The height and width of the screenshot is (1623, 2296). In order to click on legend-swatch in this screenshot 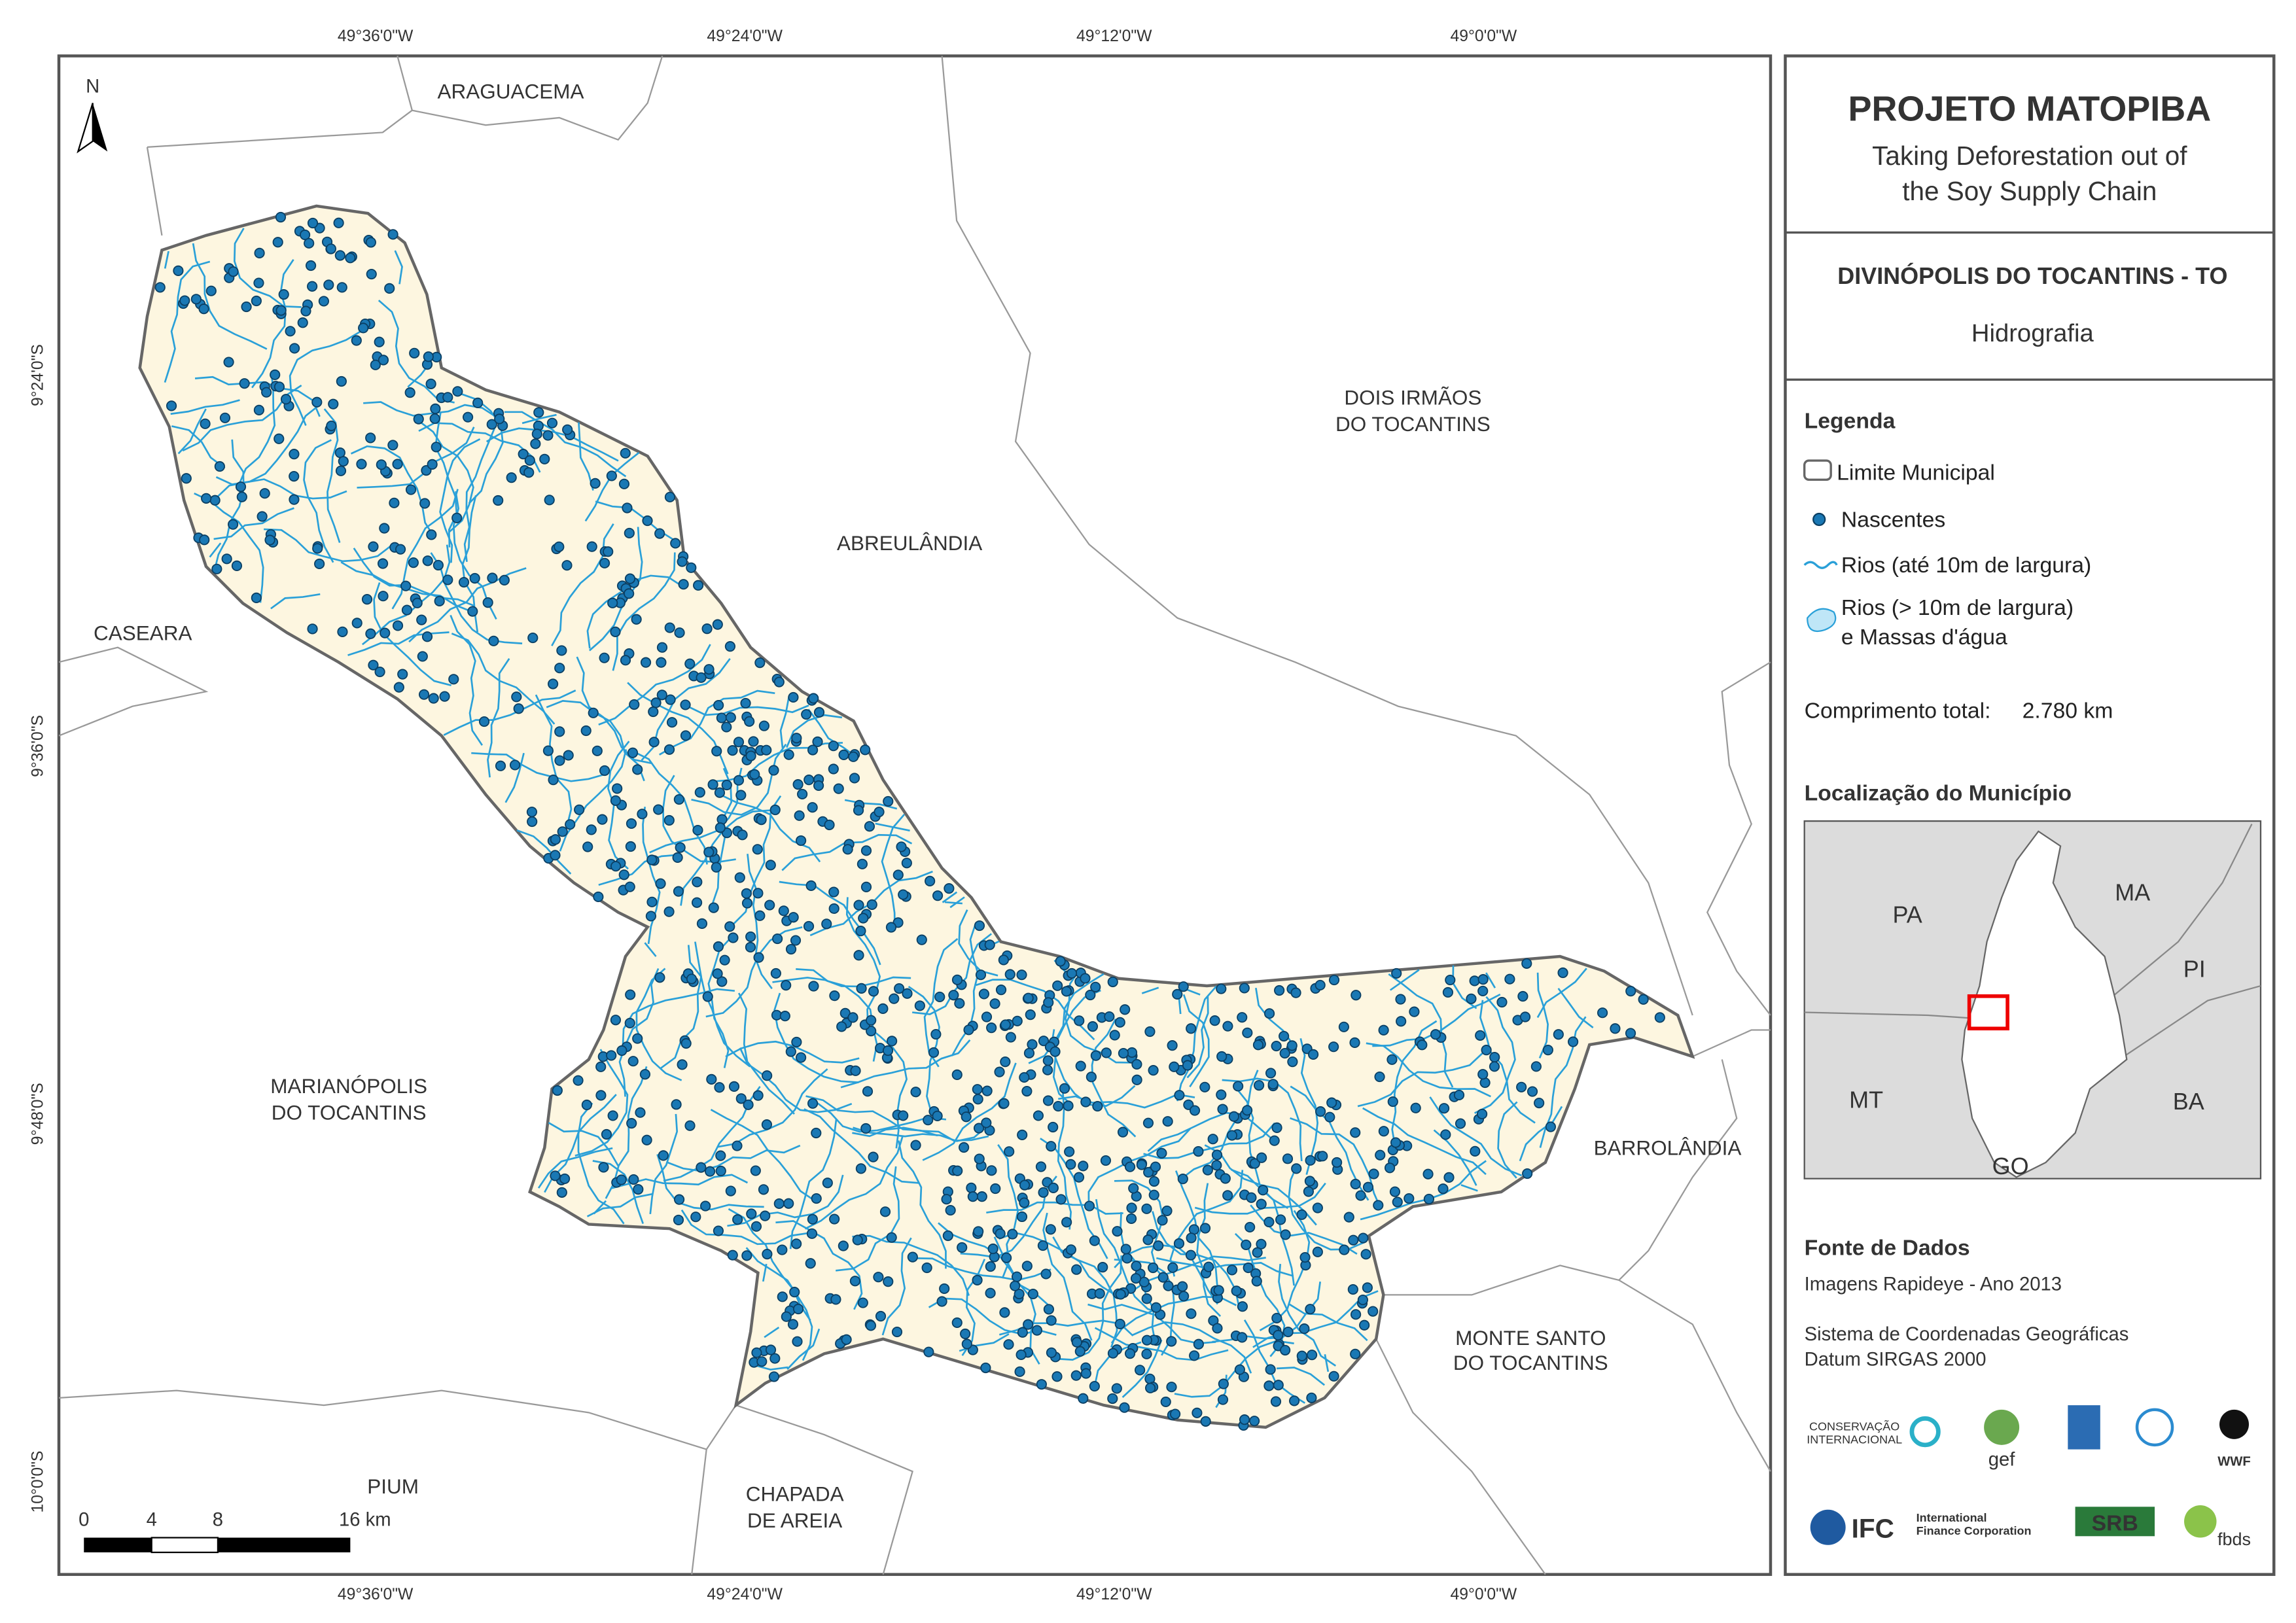, I will do `click(1822, 621)`.